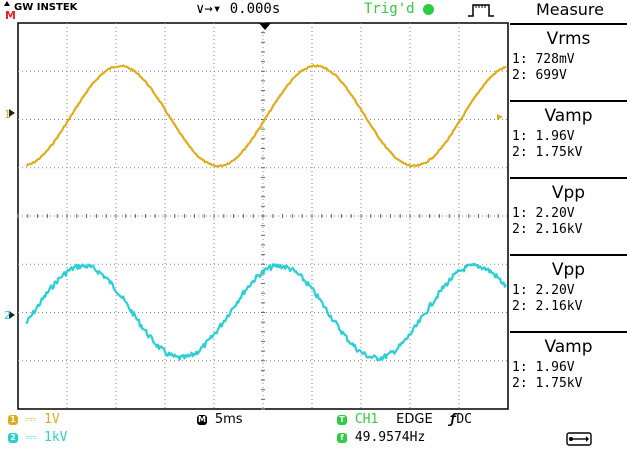 The width and height of the screenshot is (627, 453). I want to click on measure-slot-5: Vamp 1: 1.96V 2: 1.75kV, so click(568, 370).